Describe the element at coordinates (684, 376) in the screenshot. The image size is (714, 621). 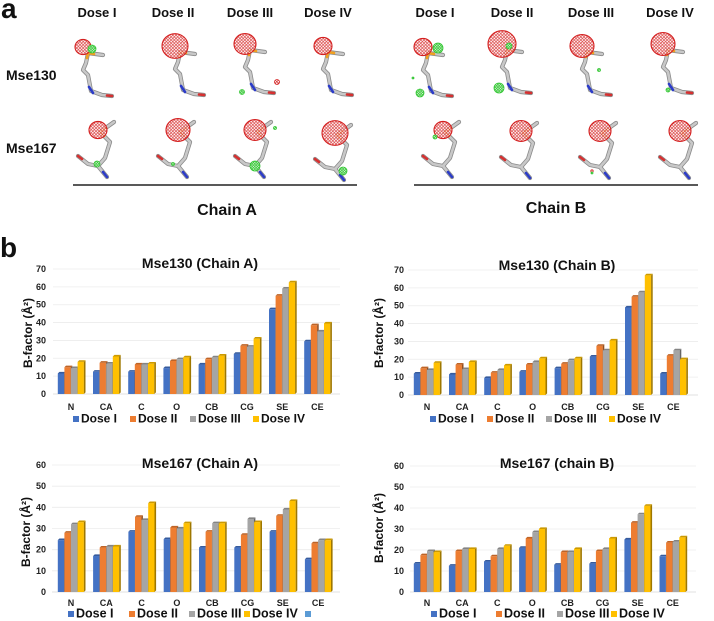
I see `bar-dose-iv-ce` at that location.